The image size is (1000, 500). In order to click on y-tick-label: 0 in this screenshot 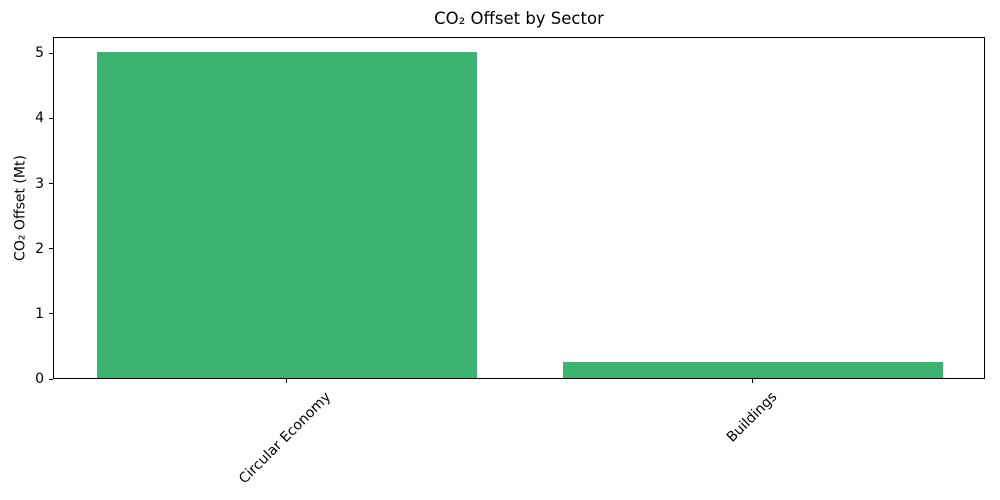, I will do `click(39, 379)`.